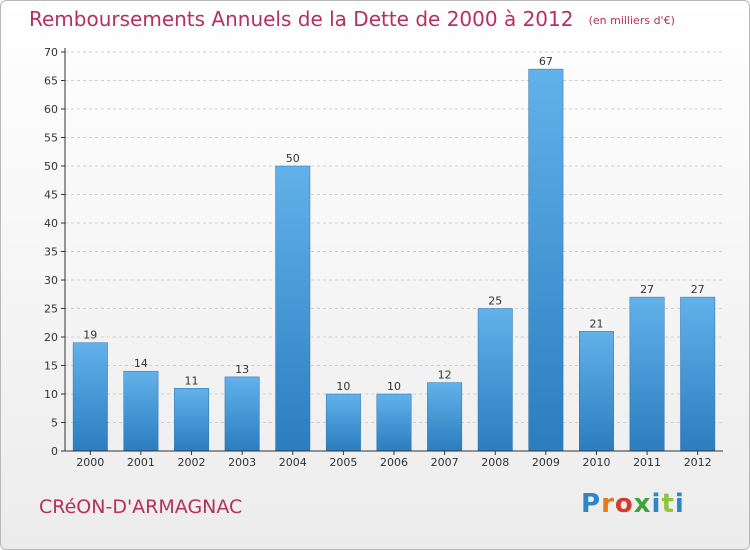  I want to click on y-tick-label: 35, so click(51, 252).